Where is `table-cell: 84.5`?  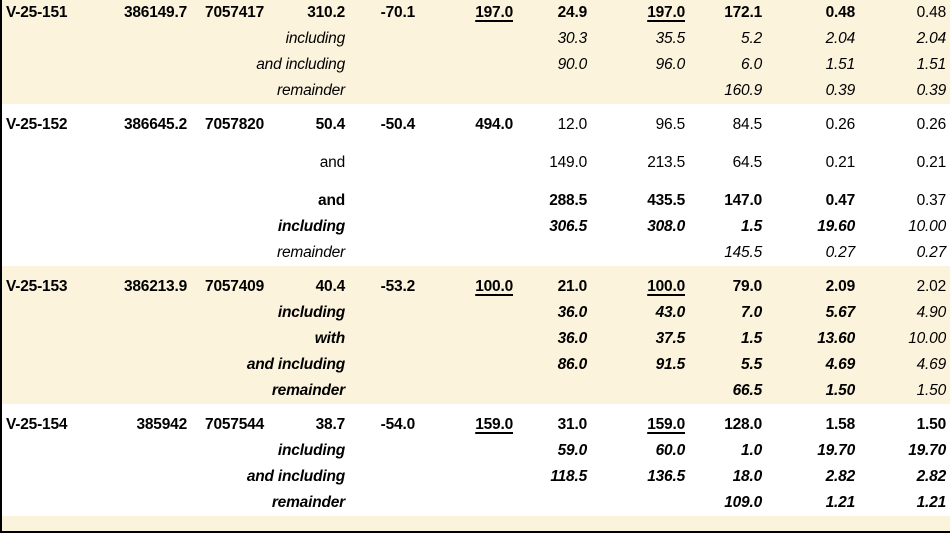 table-cell: 84.5 is located at coordinates (747, 124).